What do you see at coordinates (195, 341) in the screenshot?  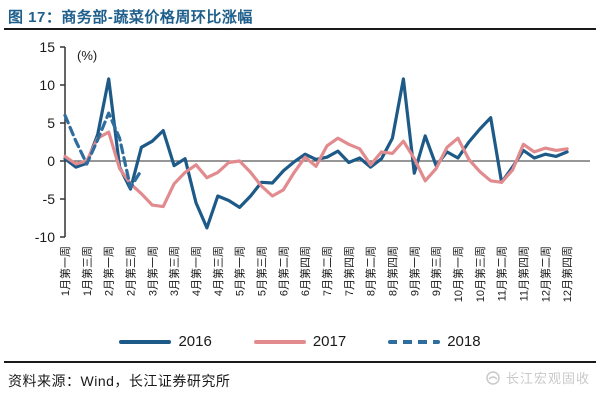 I see `legend-label-2016: 2016` at bounding box center [195, 341].